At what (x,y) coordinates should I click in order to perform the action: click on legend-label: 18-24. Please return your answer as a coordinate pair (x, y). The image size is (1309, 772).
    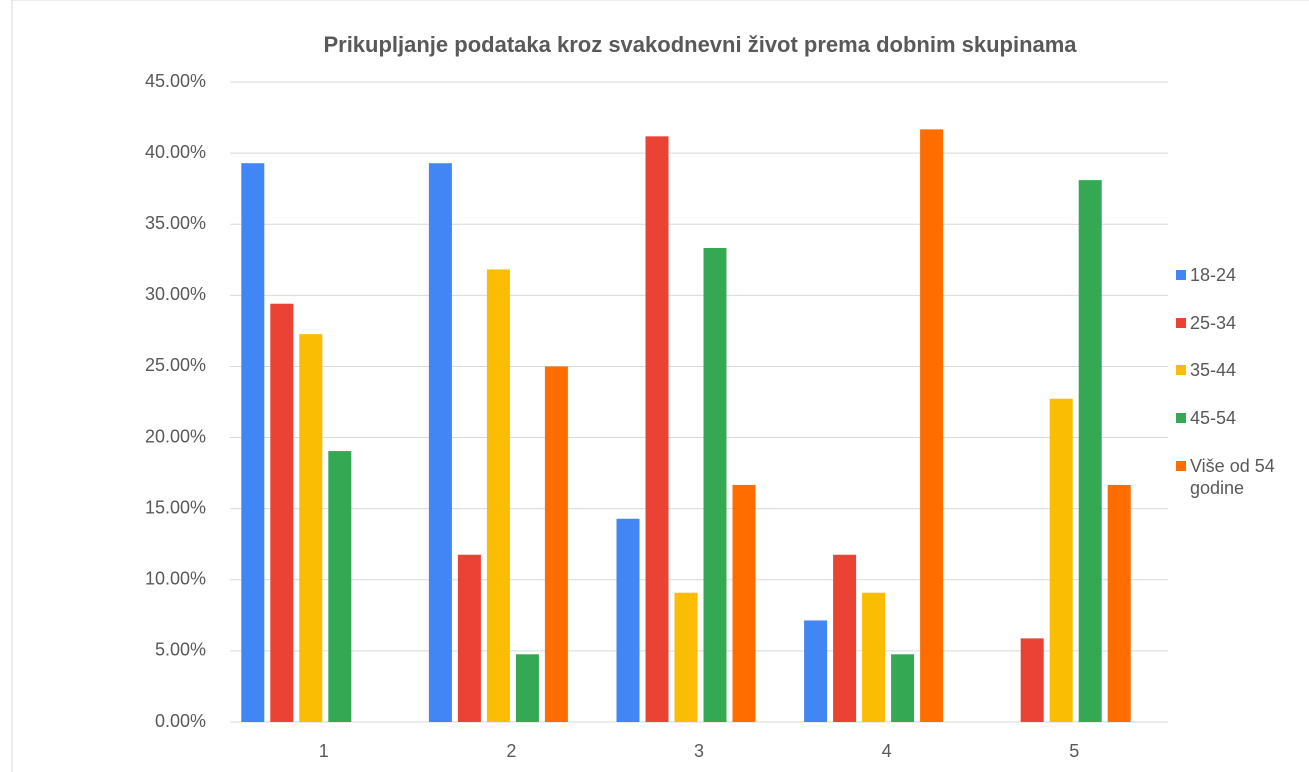
    Looking at the image, I should click on (1213, 275).